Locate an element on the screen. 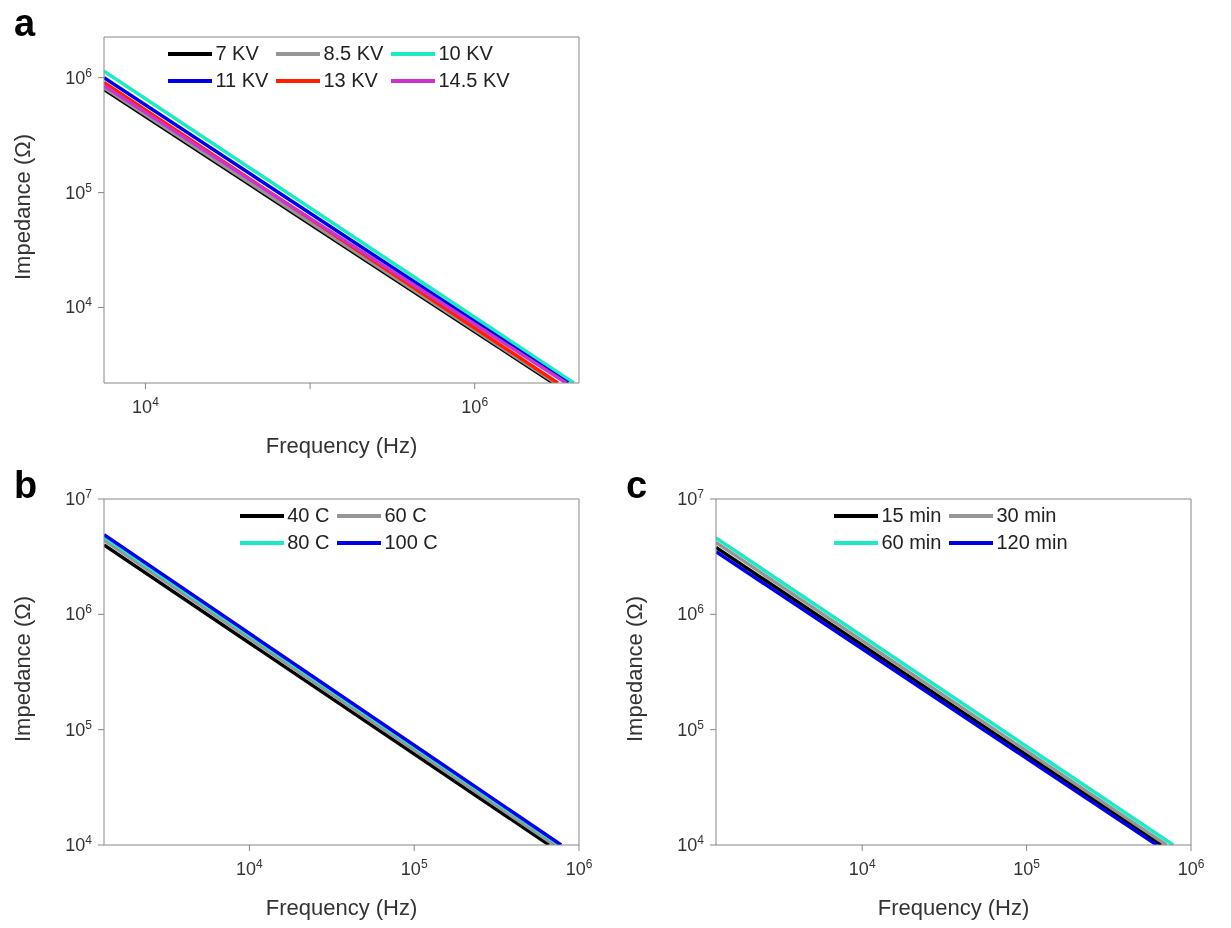 This screenshot has width=1231, height=928. legend-label: 60 C is located at coordinates (405, 515).